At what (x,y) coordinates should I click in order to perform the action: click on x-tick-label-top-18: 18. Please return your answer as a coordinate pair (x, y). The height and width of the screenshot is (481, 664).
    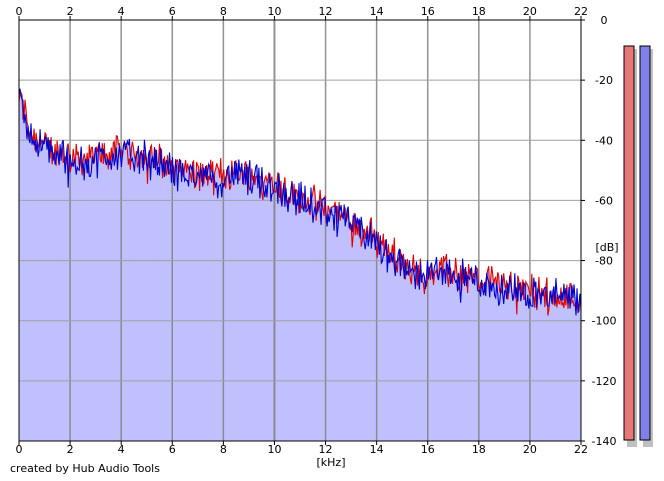
    Looking at the image, I should click on (479, 11).